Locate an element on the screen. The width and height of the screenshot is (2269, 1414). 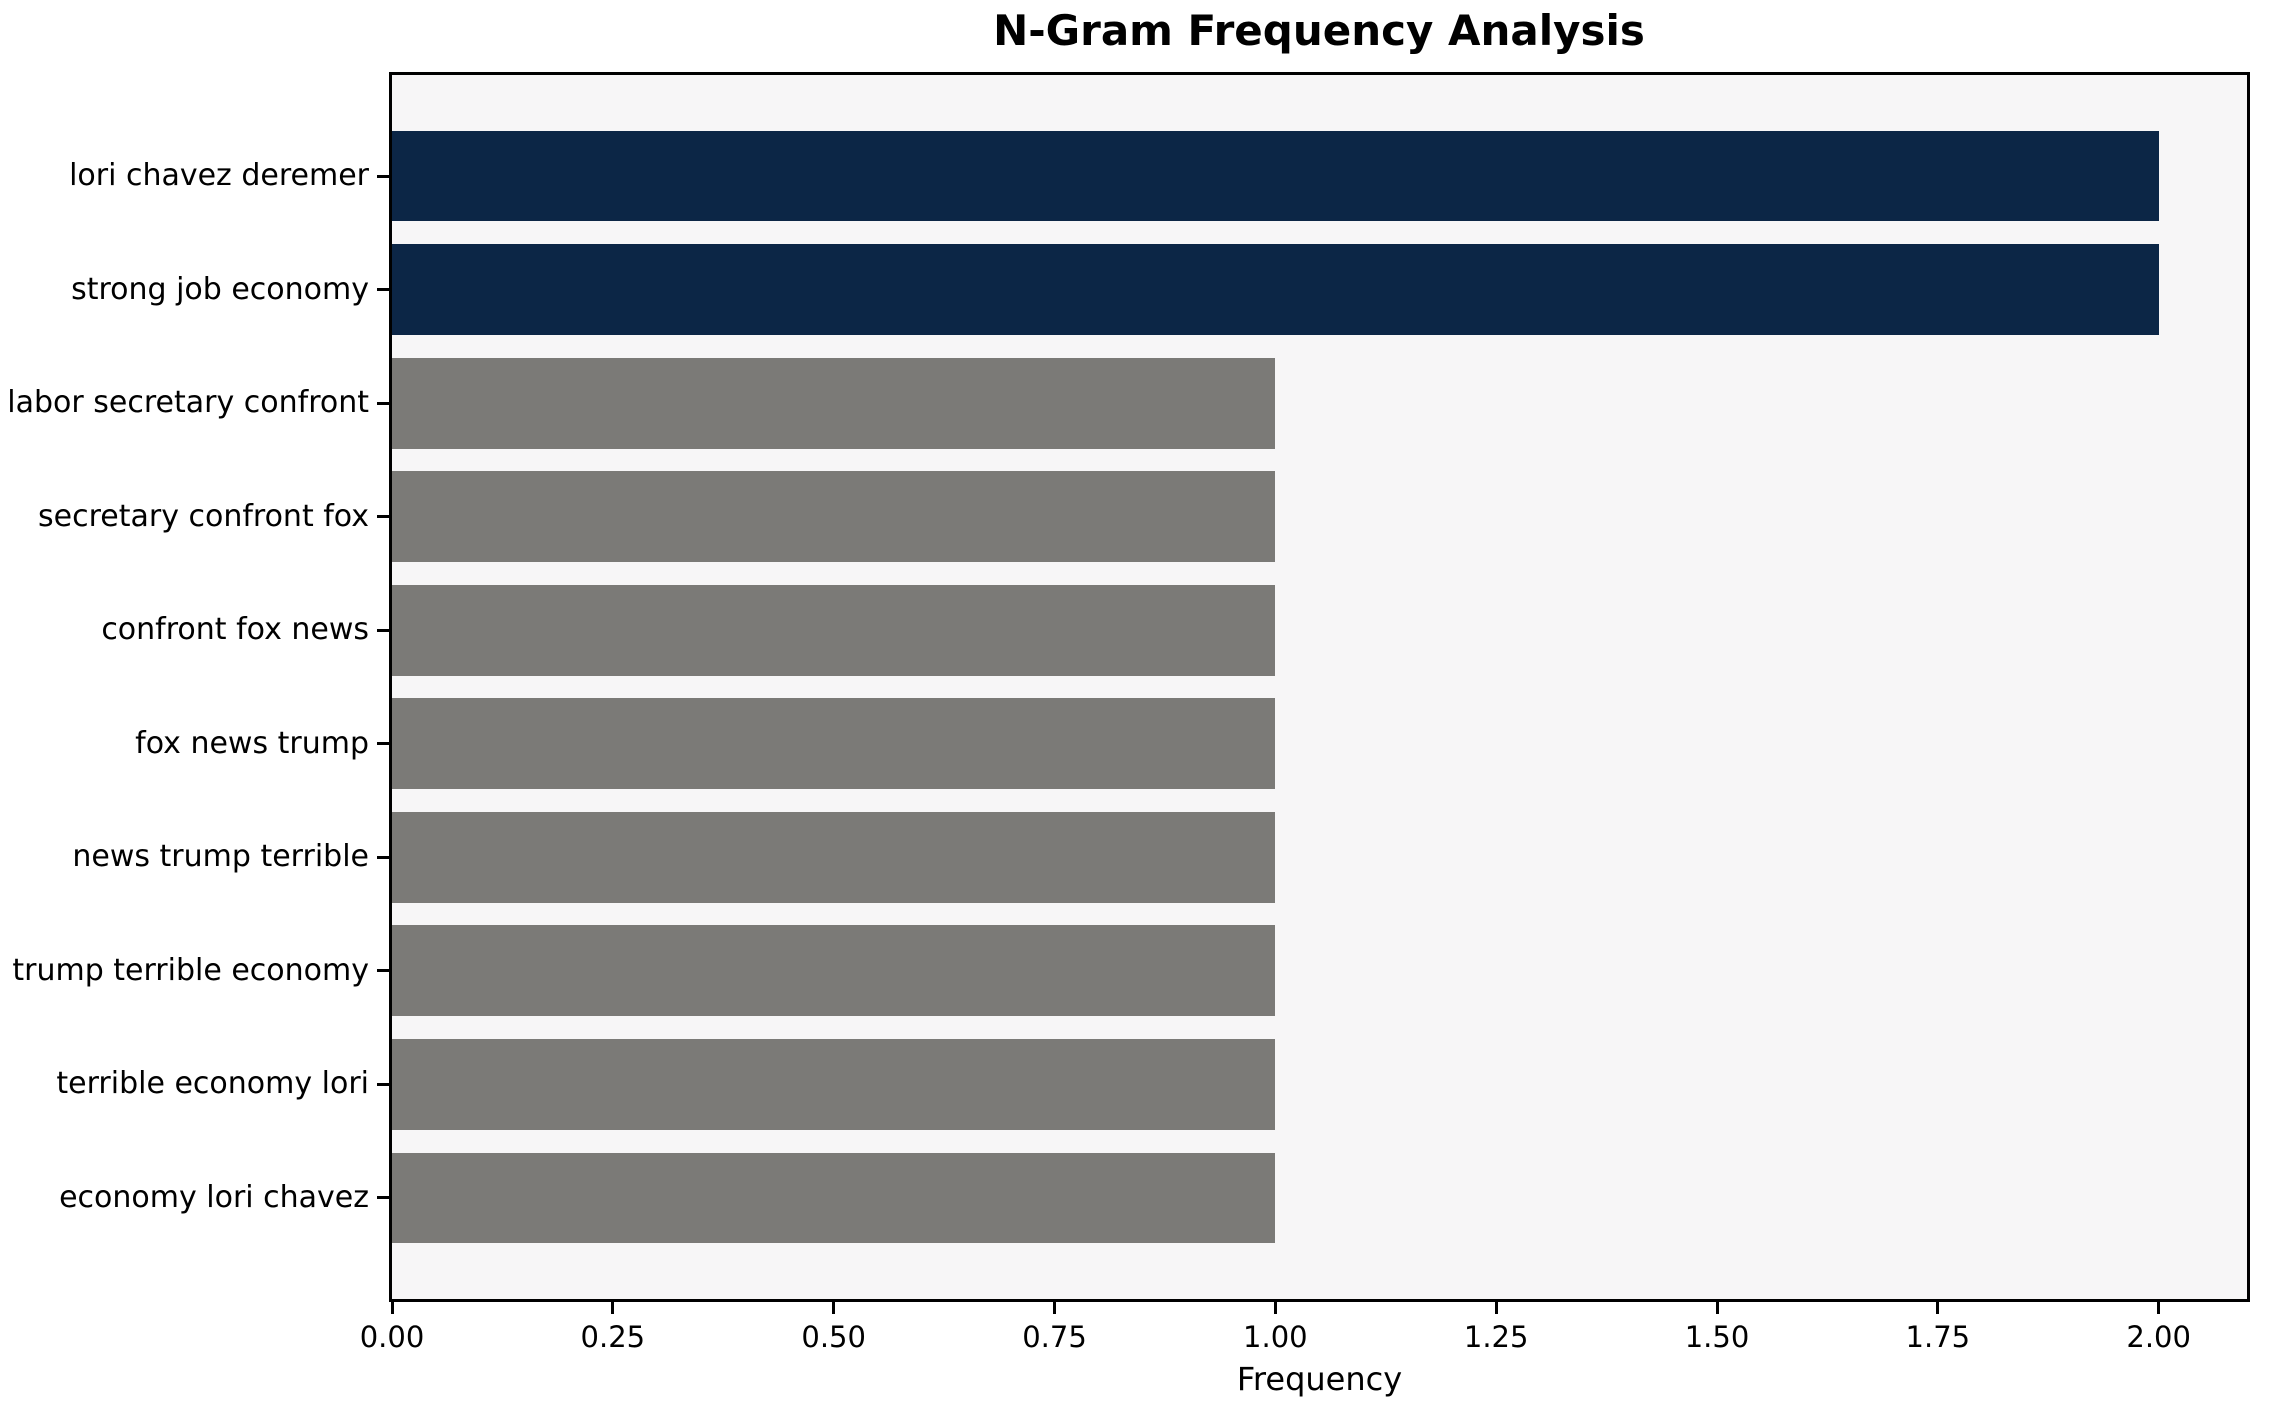
y-tick-label: economy lori chavez is located at coordinates (214, 1197).